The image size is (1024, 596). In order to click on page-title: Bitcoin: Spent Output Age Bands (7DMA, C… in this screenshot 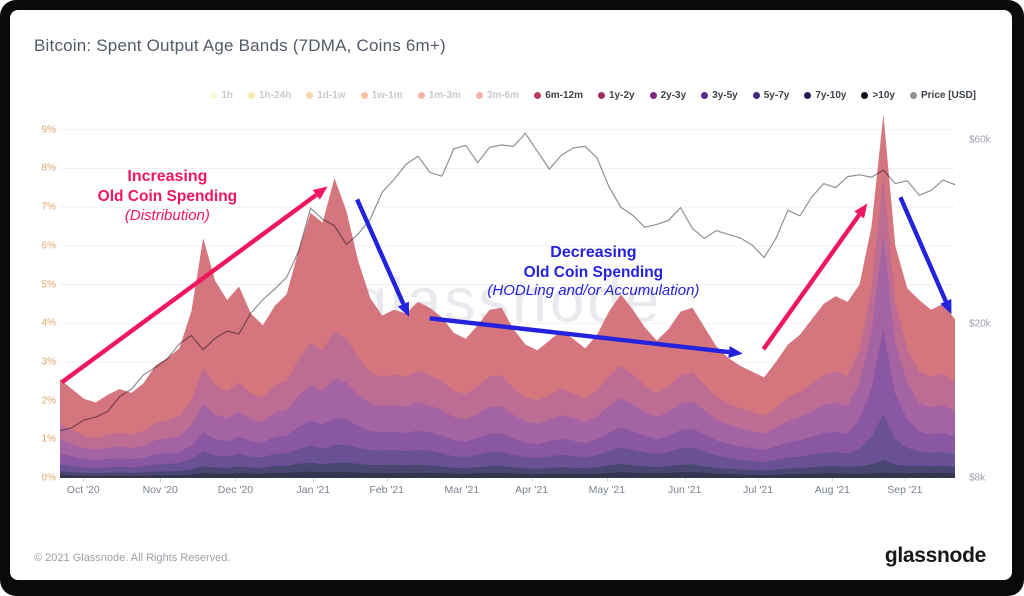, I will do `click(240, 45)`.